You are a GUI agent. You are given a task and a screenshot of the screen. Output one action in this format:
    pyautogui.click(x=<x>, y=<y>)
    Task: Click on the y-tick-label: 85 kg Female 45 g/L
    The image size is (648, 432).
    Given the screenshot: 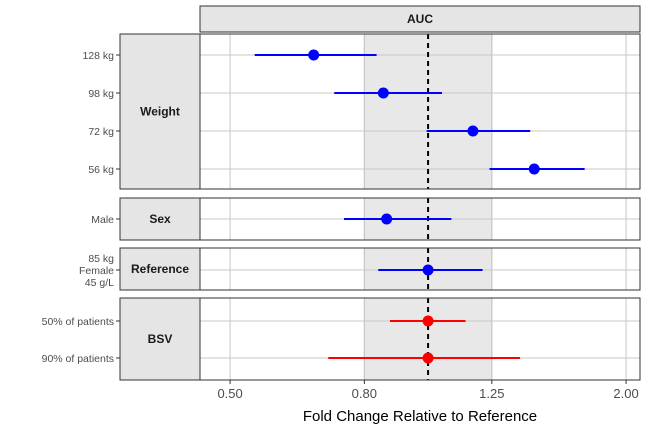 What is the action you would take?
    pyautogui.click(x=96, y=271)
    